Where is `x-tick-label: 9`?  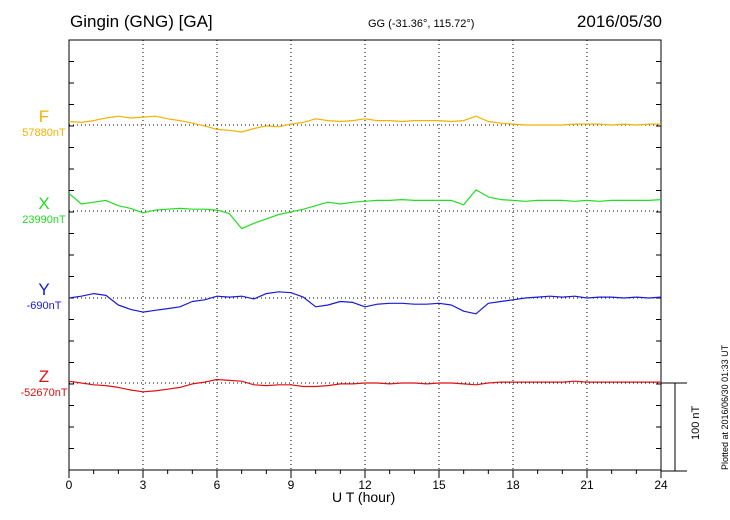 x-tick-label: 9 is located at coordinates (291, 485).